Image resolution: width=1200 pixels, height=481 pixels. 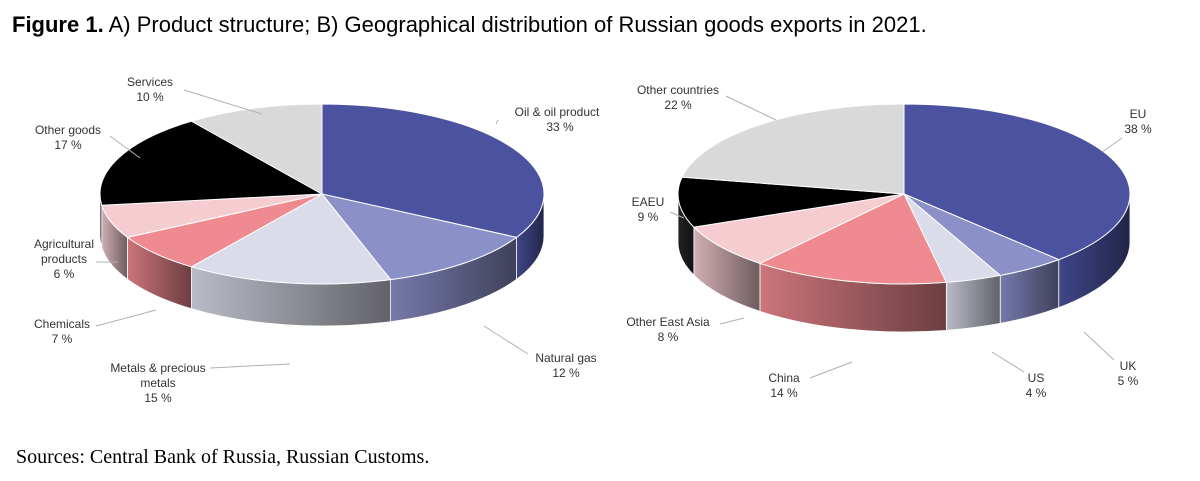 I want to click on label-pct-oil-oil-products: 33 %, so click(x=560, y=127).